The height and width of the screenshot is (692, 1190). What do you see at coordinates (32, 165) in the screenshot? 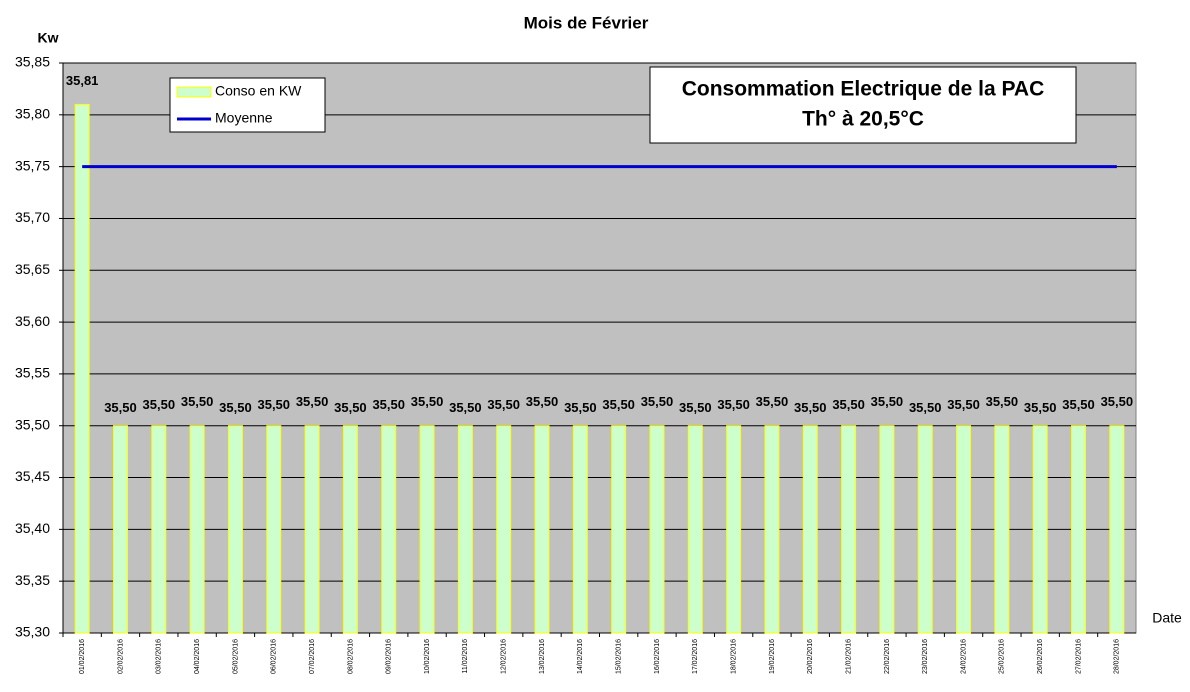
I see `y-tick-label: 35,75` at bounding box center [32, 165].